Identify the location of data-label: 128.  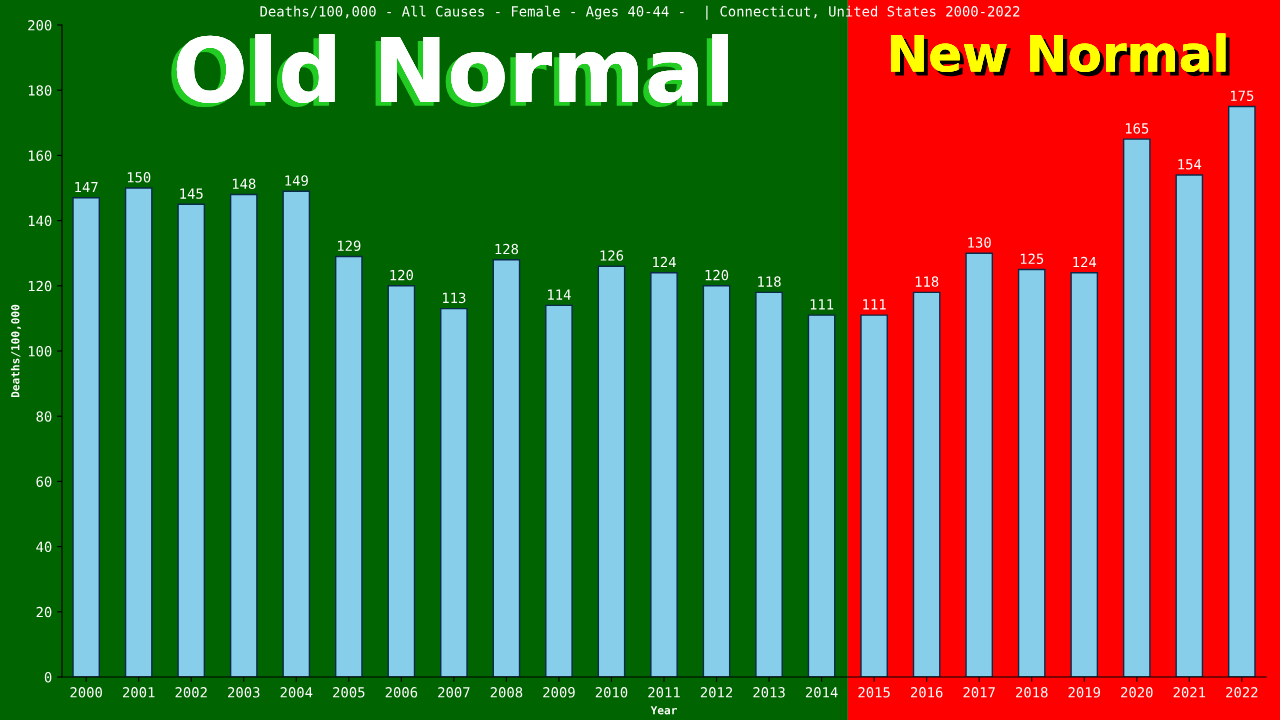
(507, 249).